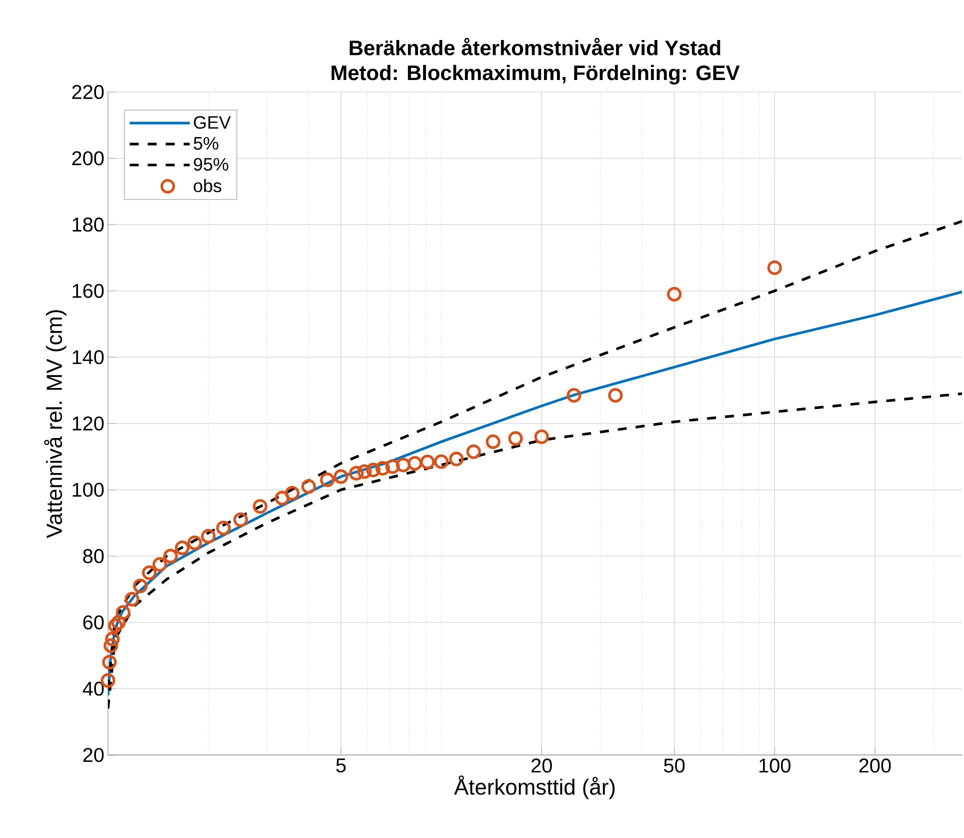  I want to click on y-axis-title: Vattennivå rel. MV (cm), so click(55, 424).